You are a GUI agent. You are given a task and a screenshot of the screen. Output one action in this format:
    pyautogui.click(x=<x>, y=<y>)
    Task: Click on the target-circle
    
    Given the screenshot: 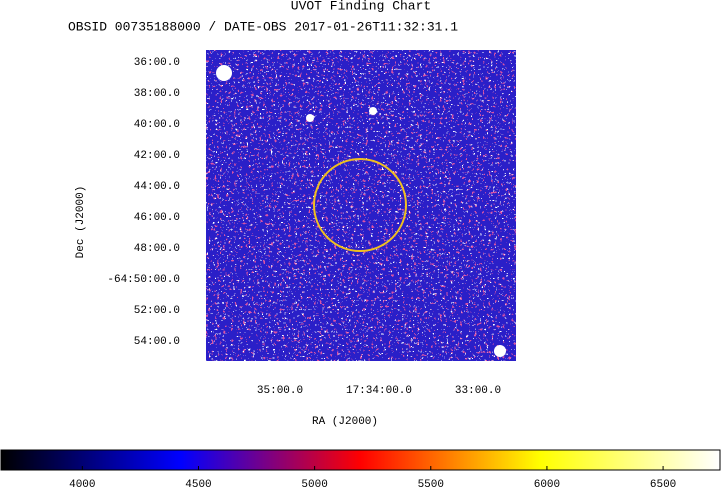 What is the action you would take?
    pyautogui.click(x=360, y=205)
    